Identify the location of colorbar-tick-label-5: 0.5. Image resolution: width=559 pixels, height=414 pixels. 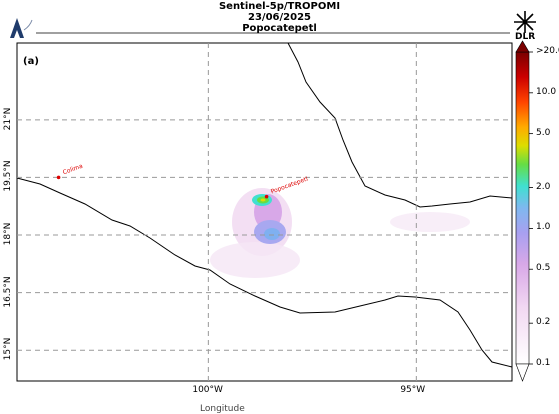
(543, 268).